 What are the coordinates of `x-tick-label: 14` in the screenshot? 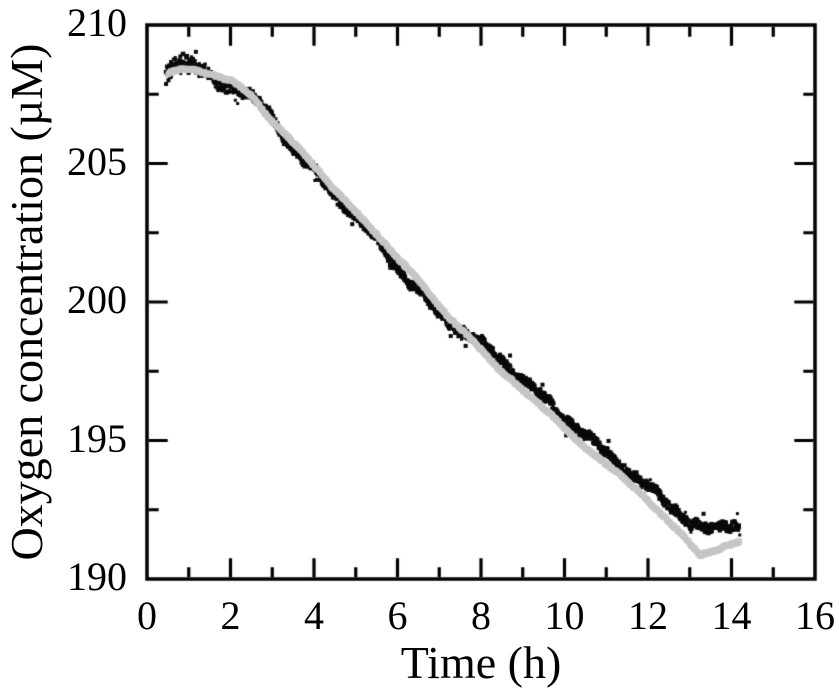 It's located at (731, 615).